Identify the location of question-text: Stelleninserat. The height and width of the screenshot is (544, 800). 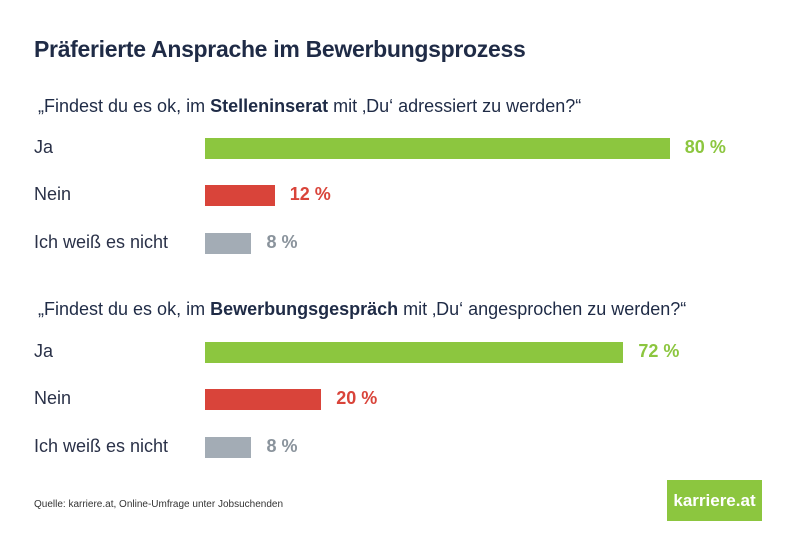
(269, 106).